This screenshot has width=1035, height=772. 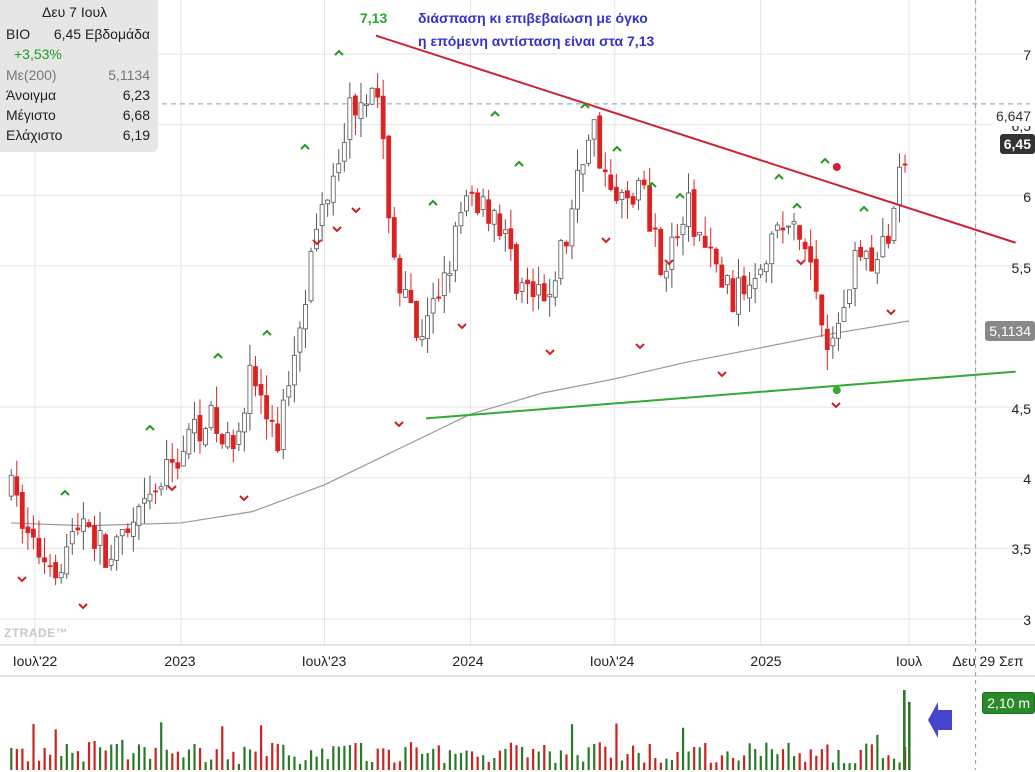 I want to click on pivot-point, so click(x=836, y=167).